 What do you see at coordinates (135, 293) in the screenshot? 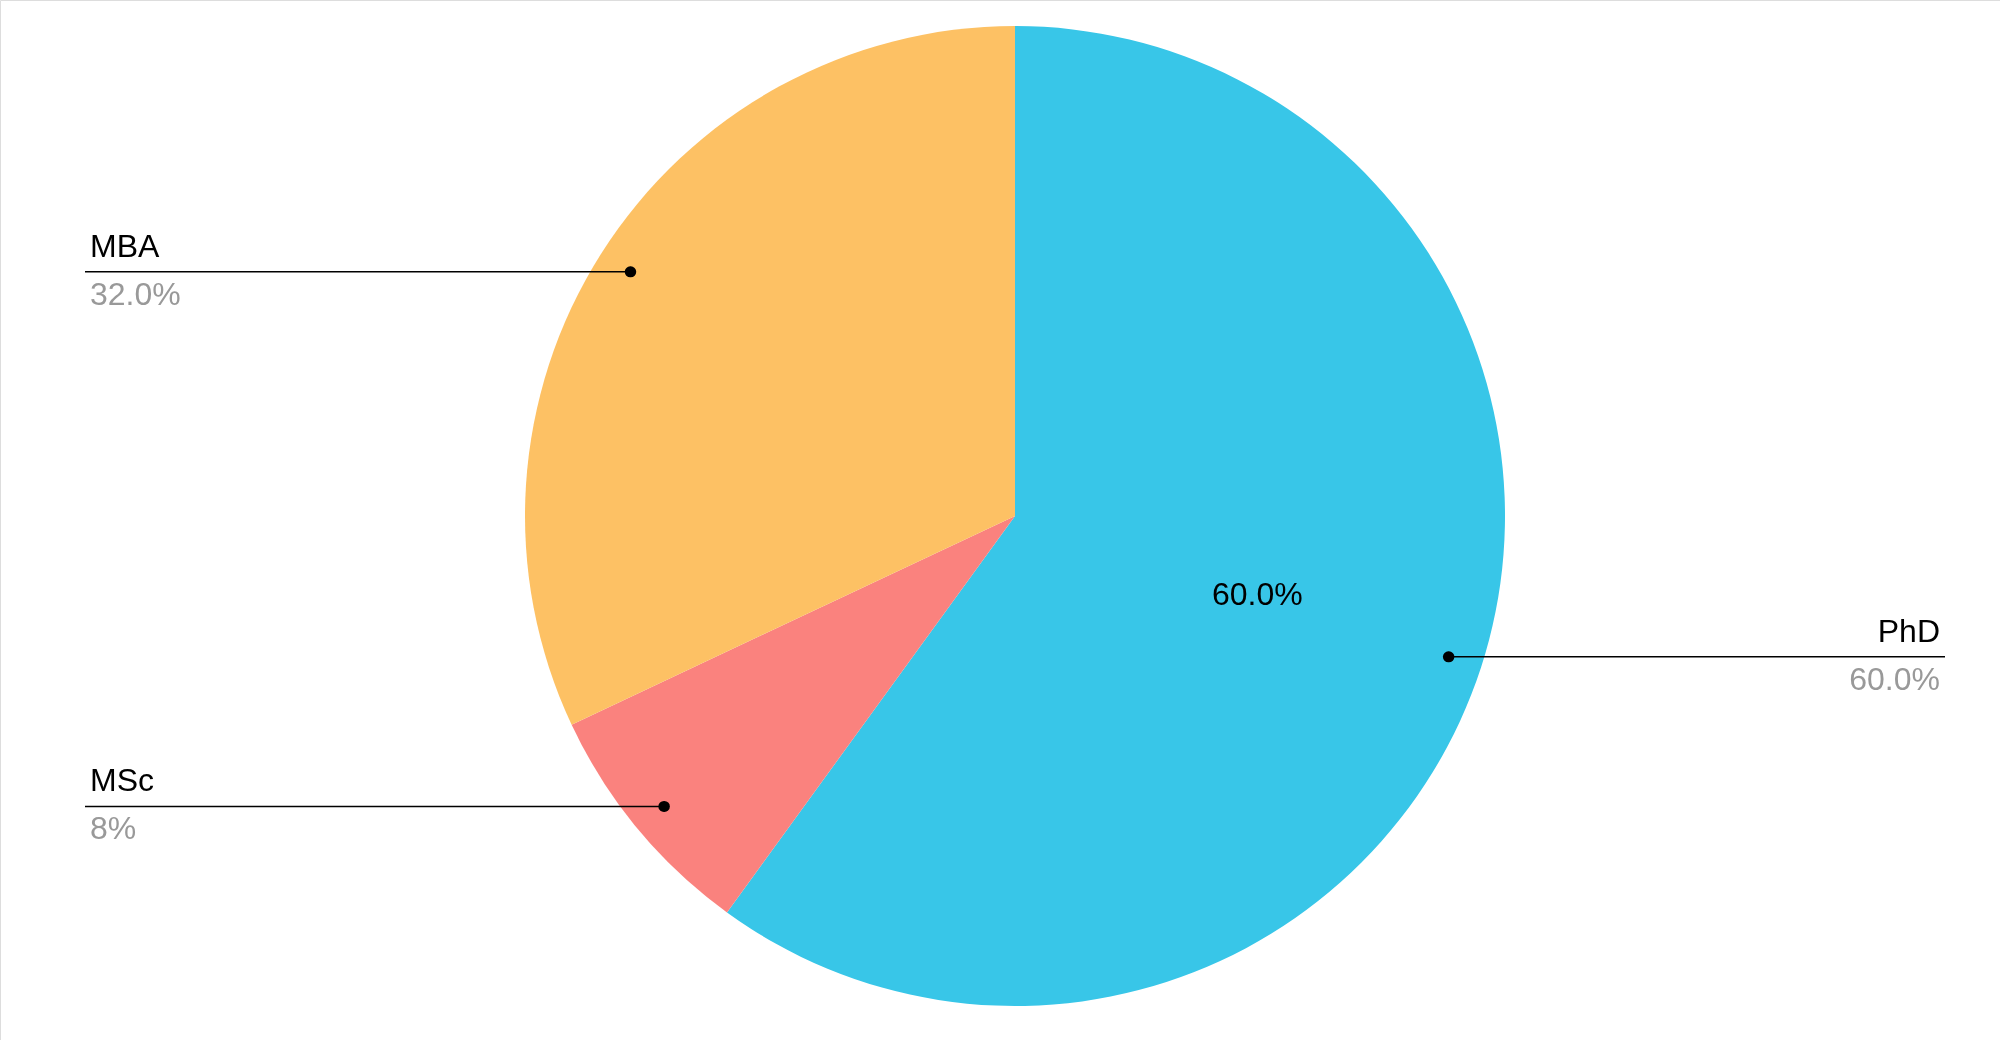
I see `data-label: 32.0%` at bounding box center [135, 293].